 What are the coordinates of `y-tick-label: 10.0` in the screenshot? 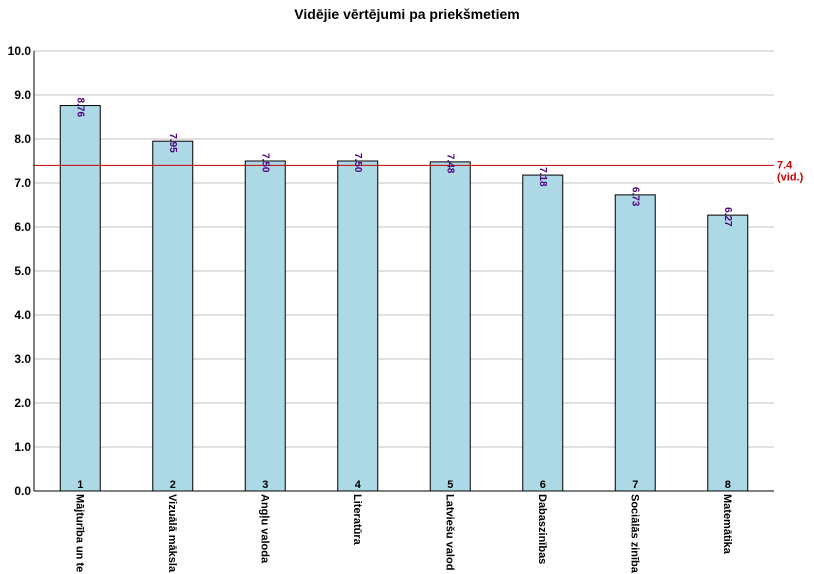 It's located at (20, 51).